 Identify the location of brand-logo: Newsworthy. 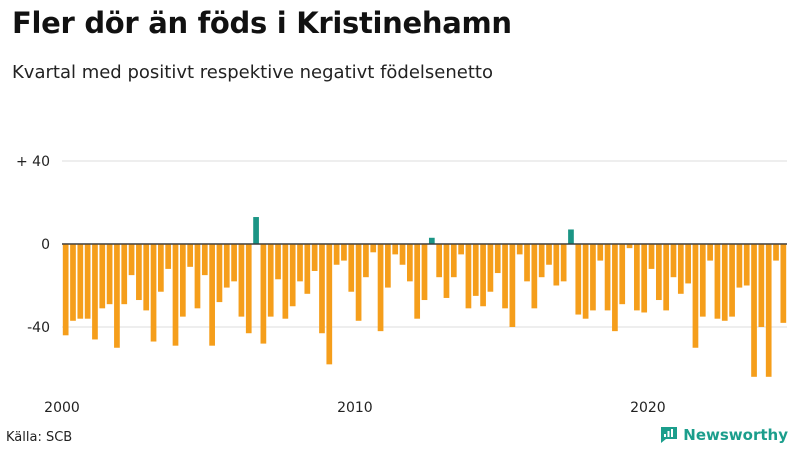
(724, 435).